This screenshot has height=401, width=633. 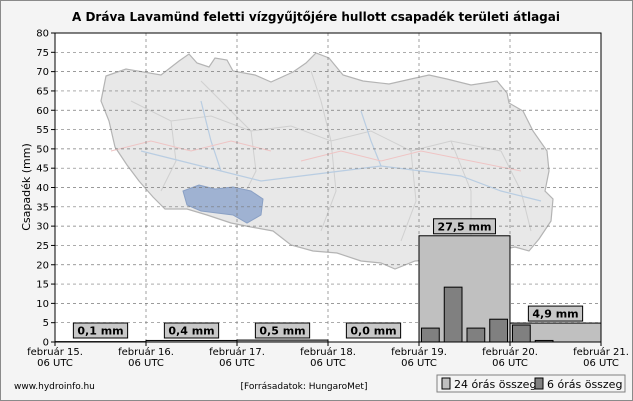 What do you see at coordinates (223, 204) in the screenshot?
I see `lake-shape` at bounding box center [223, 204].